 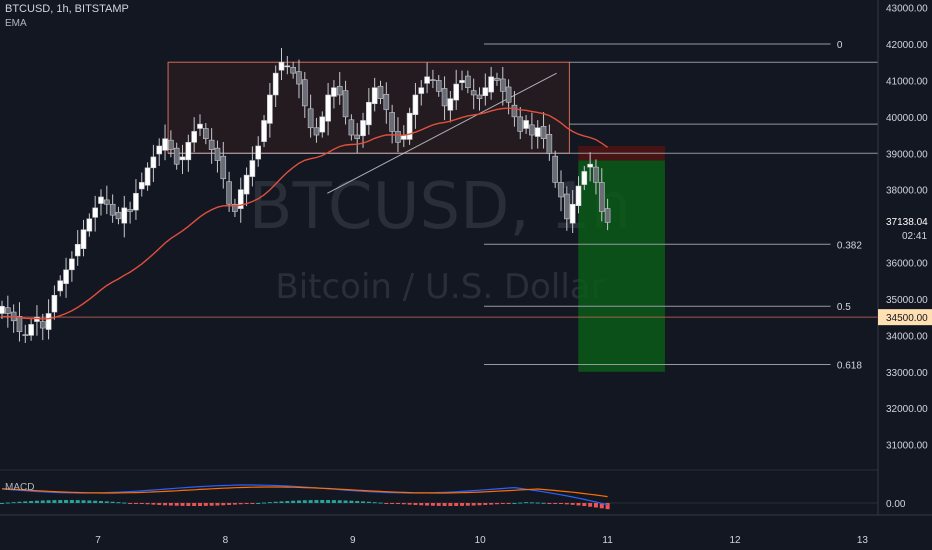 What do you see at coordinates (442, 133) in the screenshot?
I see `trend-line` at bounding box center [442, 133].